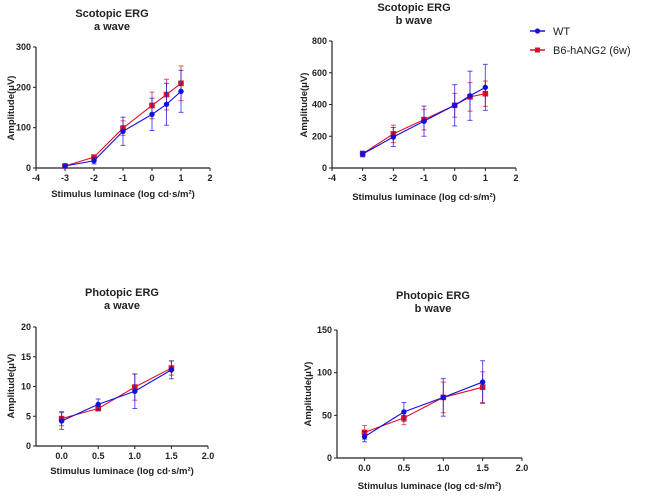 The image size is (650, 496). I want to click on y-tick-label: 10, so click(26, 387).